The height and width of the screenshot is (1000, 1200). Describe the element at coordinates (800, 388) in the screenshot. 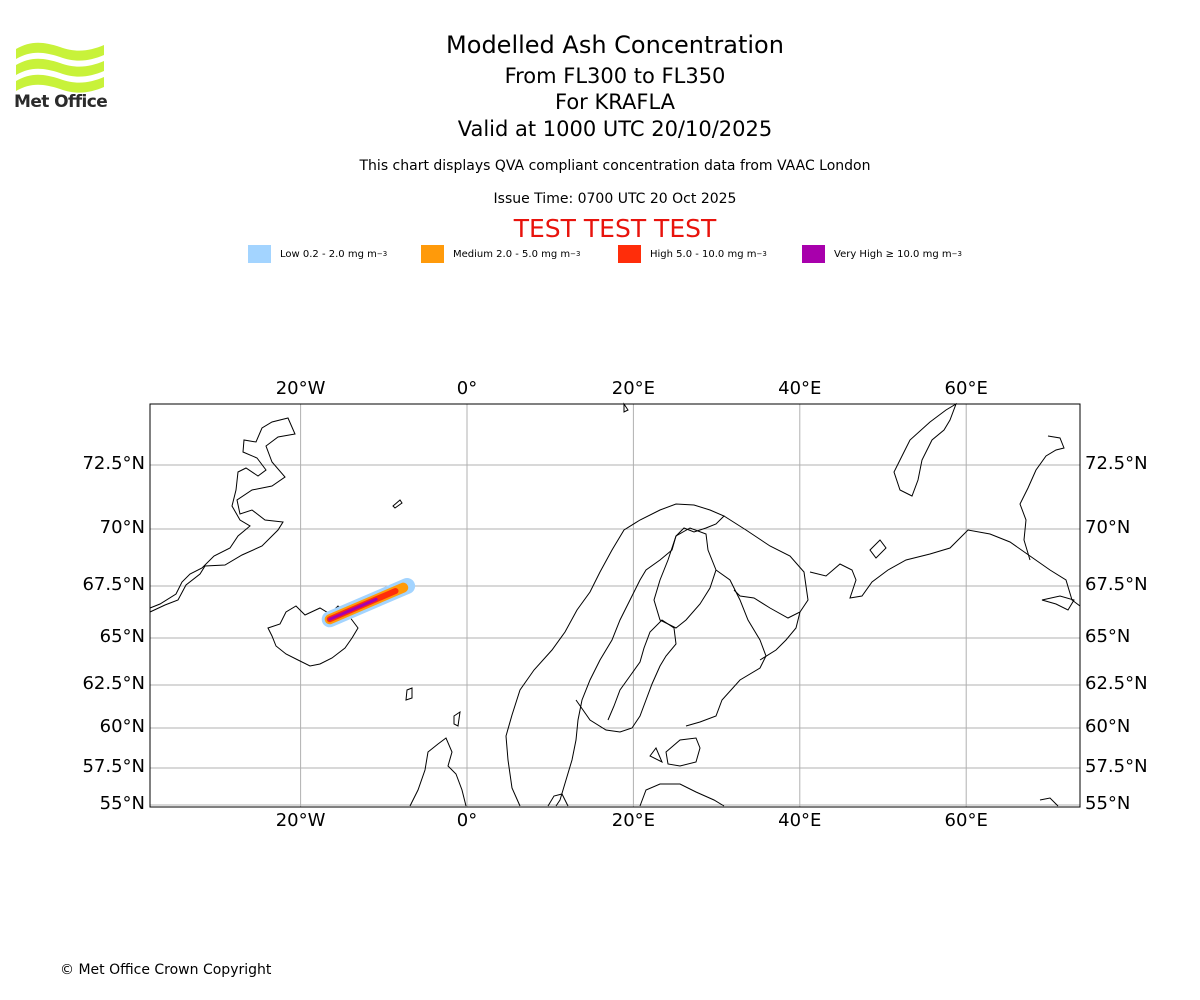

I see `lon-tick-top: 40°E` at that location.